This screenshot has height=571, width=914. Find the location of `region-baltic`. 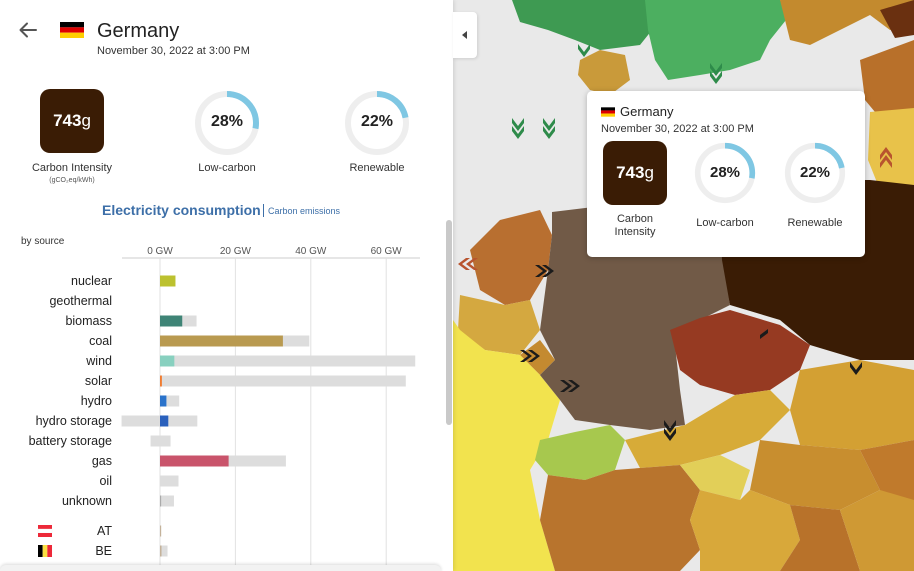

region-baltic is located at coordinates (887, 79).